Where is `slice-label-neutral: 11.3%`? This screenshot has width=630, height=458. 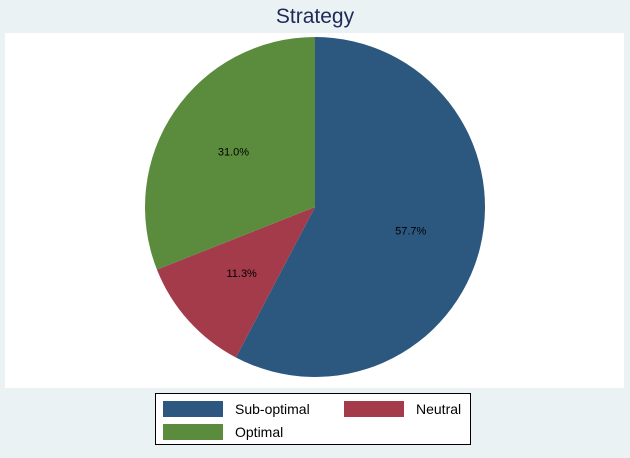
slice-label-neutral: 11.3% is located at coordinates (241, 274).